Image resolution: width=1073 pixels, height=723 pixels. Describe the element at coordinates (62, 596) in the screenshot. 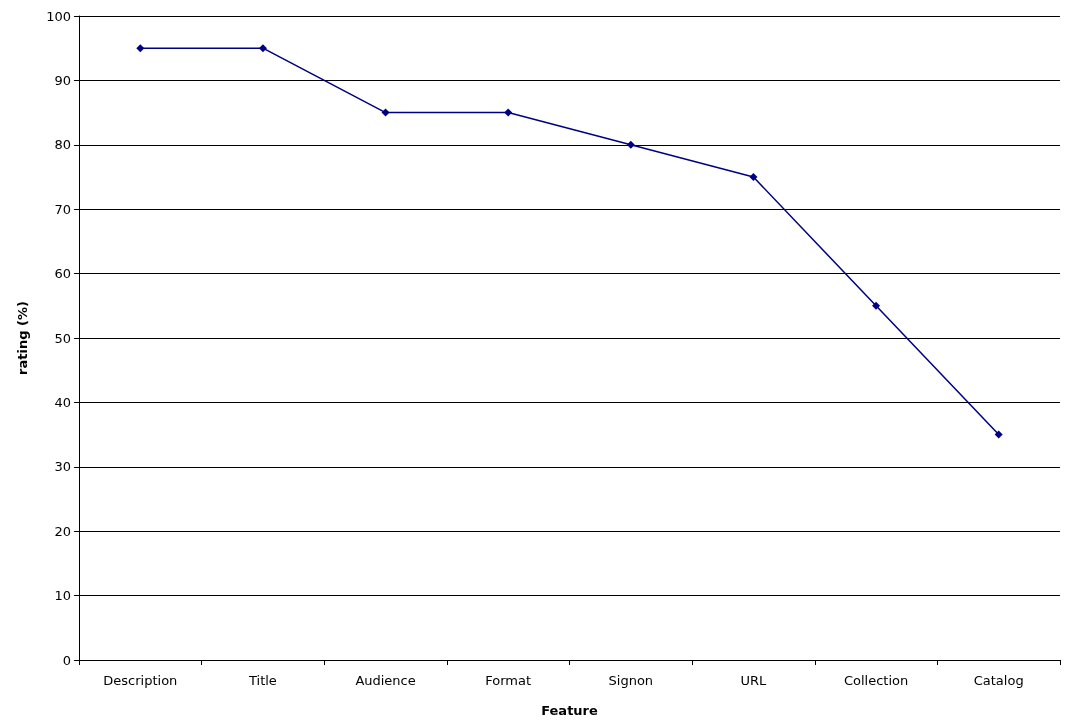

I see `y-tick-label: 10` at that location.